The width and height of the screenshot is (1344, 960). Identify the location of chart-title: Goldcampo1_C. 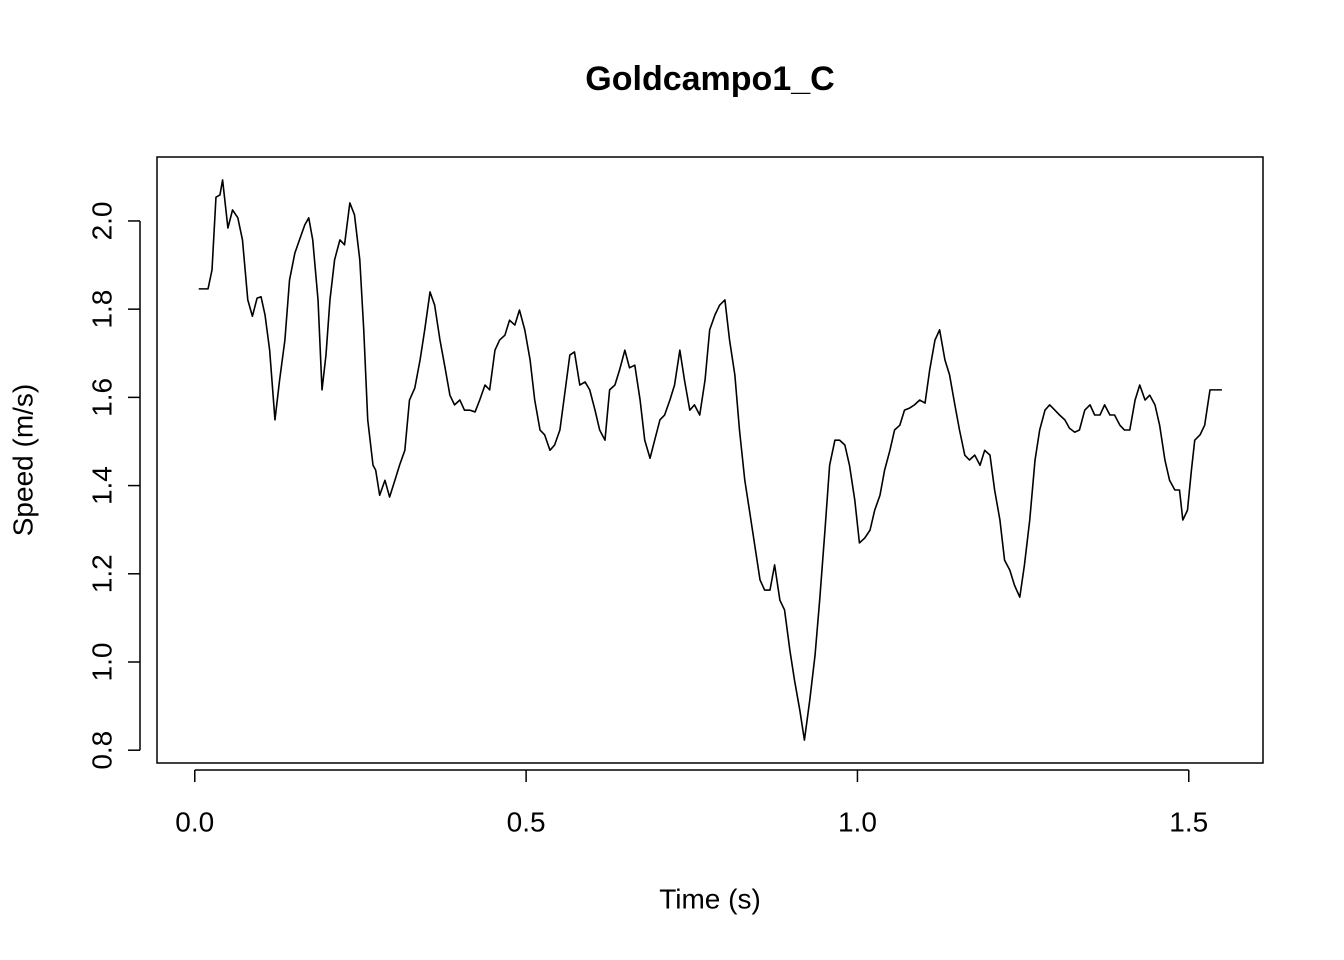
(709, 79).